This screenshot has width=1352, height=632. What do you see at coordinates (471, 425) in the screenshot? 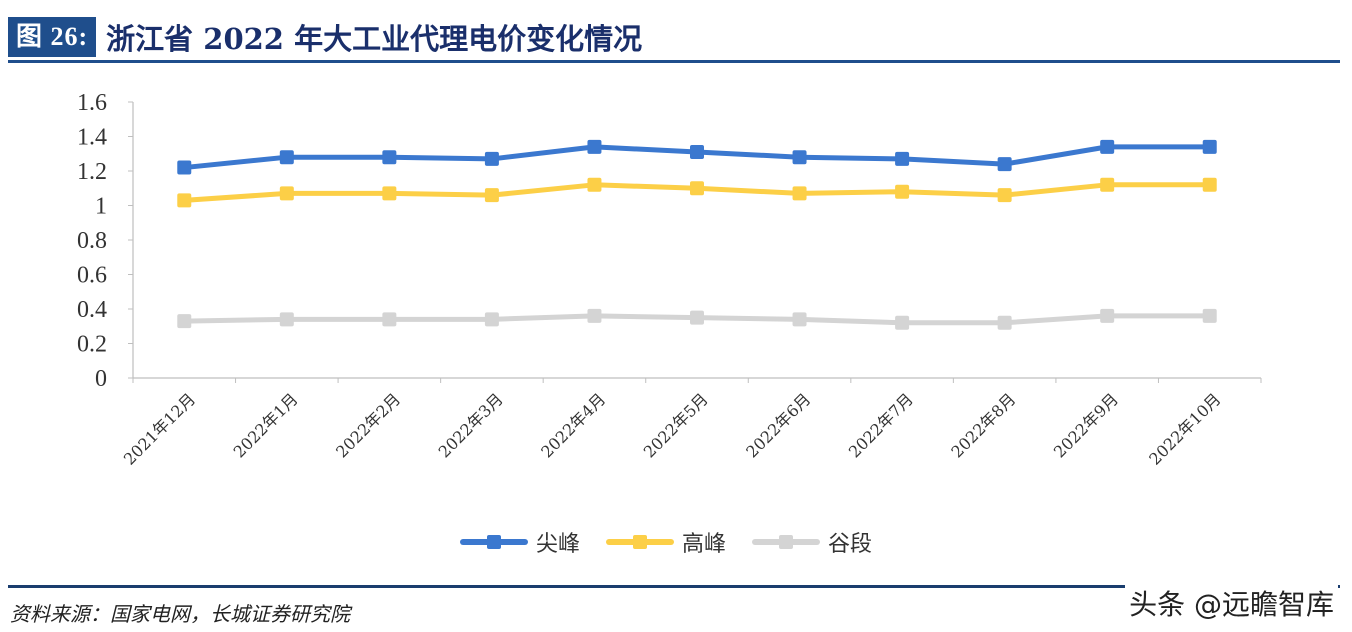
I see `x-tick-label: 2022年3月` at bounding box center [471, 425].